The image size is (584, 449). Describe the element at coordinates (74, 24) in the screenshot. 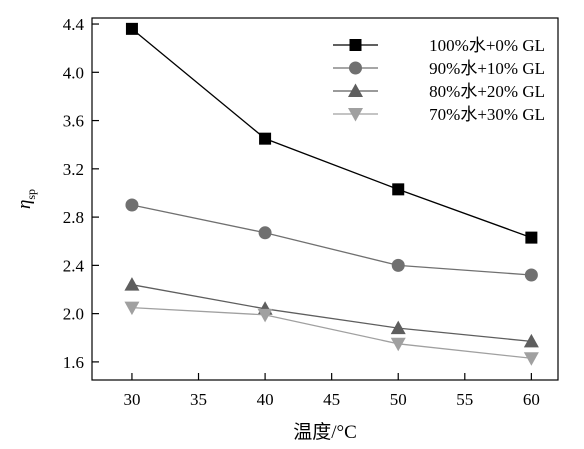

I see `y-tick-label: 4.4` at that location.